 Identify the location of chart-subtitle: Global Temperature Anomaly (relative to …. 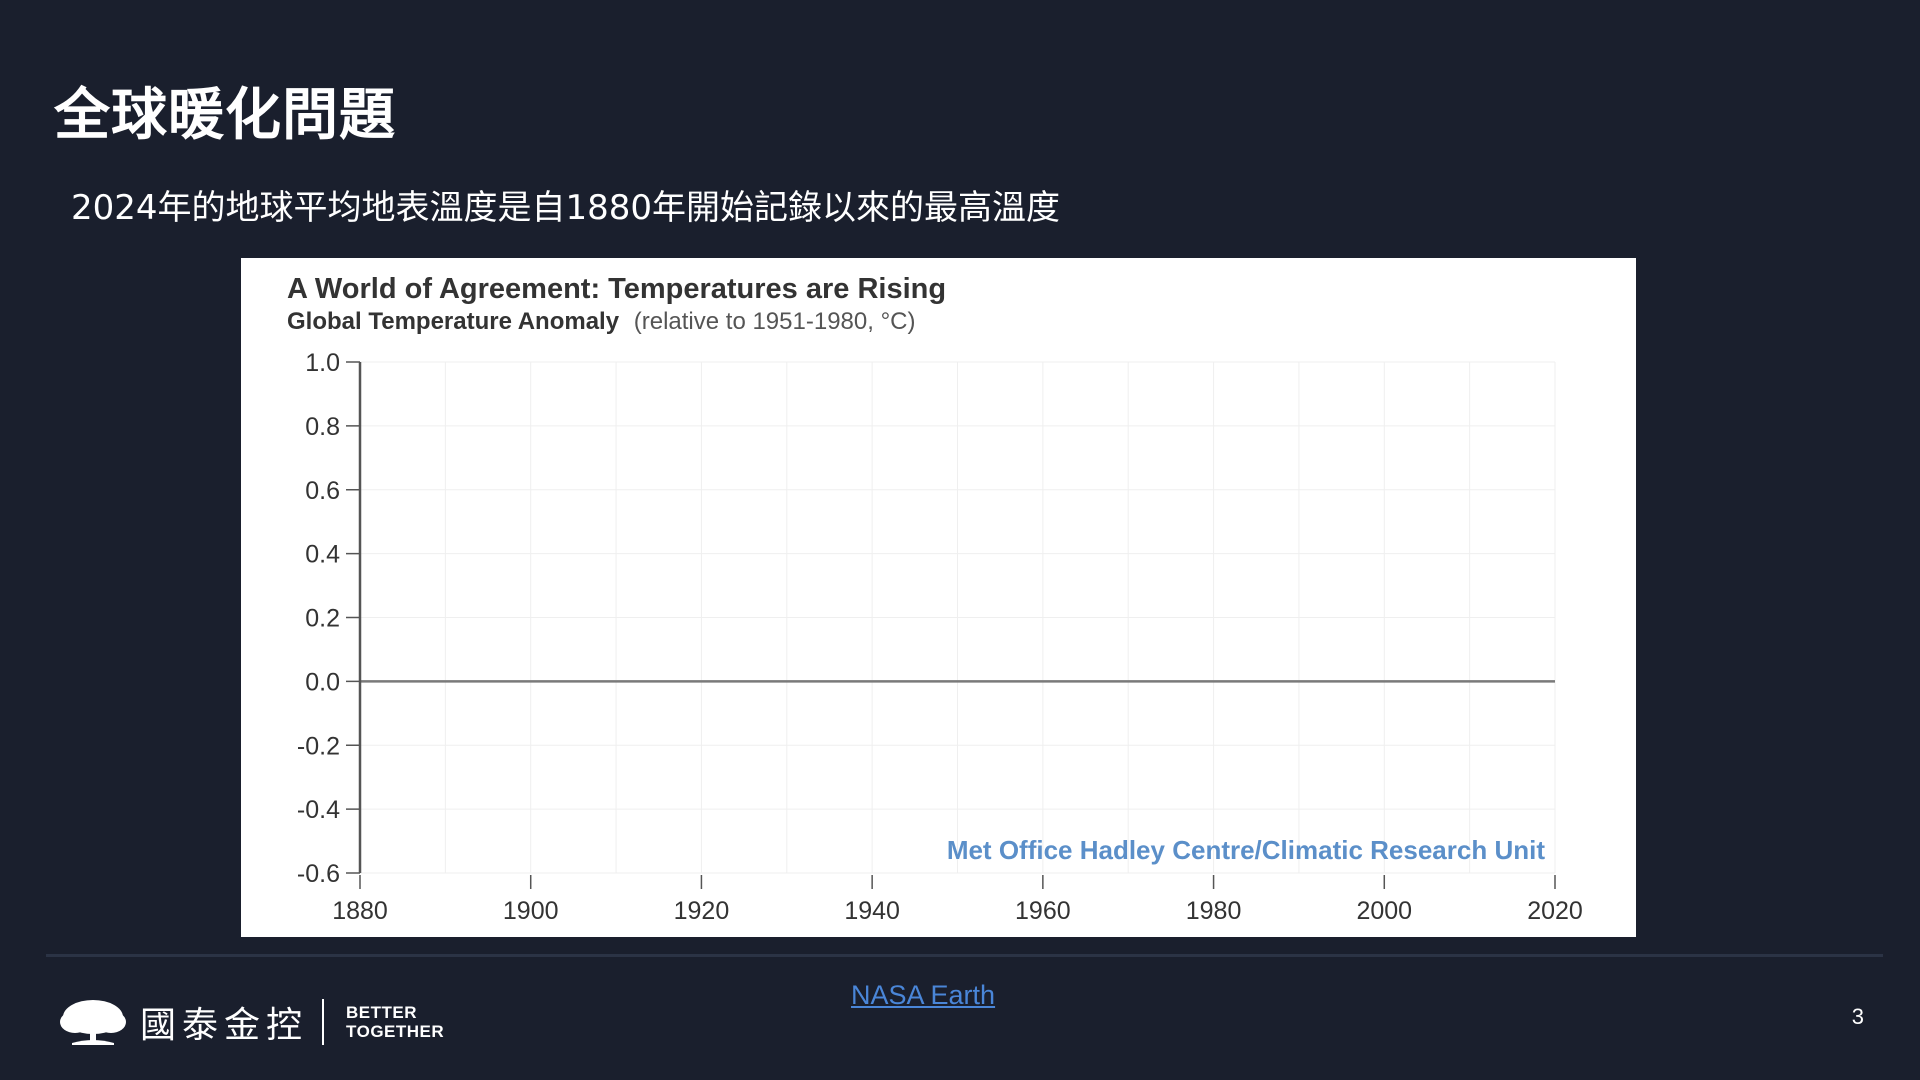
(601, 321).